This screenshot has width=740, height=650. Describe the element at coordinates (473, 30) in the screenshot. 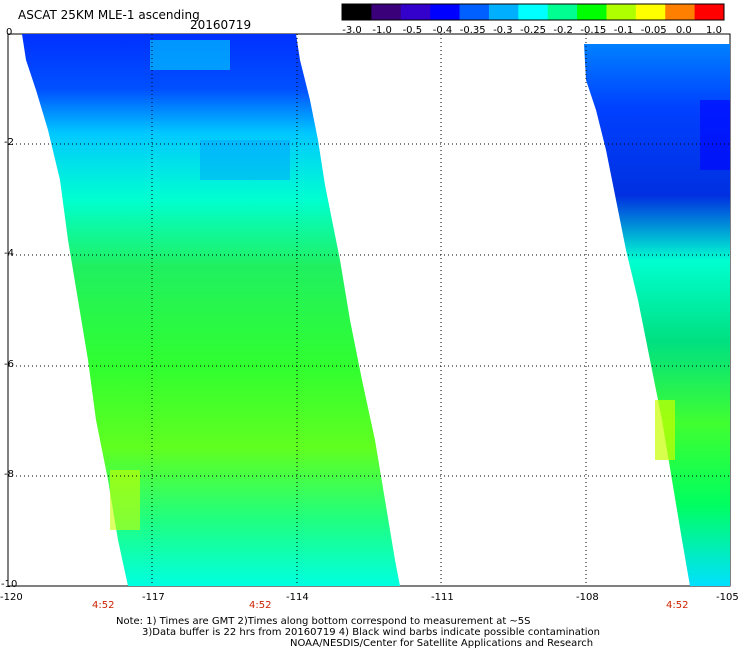

I see `colorbar-label: -0.35` at that location.